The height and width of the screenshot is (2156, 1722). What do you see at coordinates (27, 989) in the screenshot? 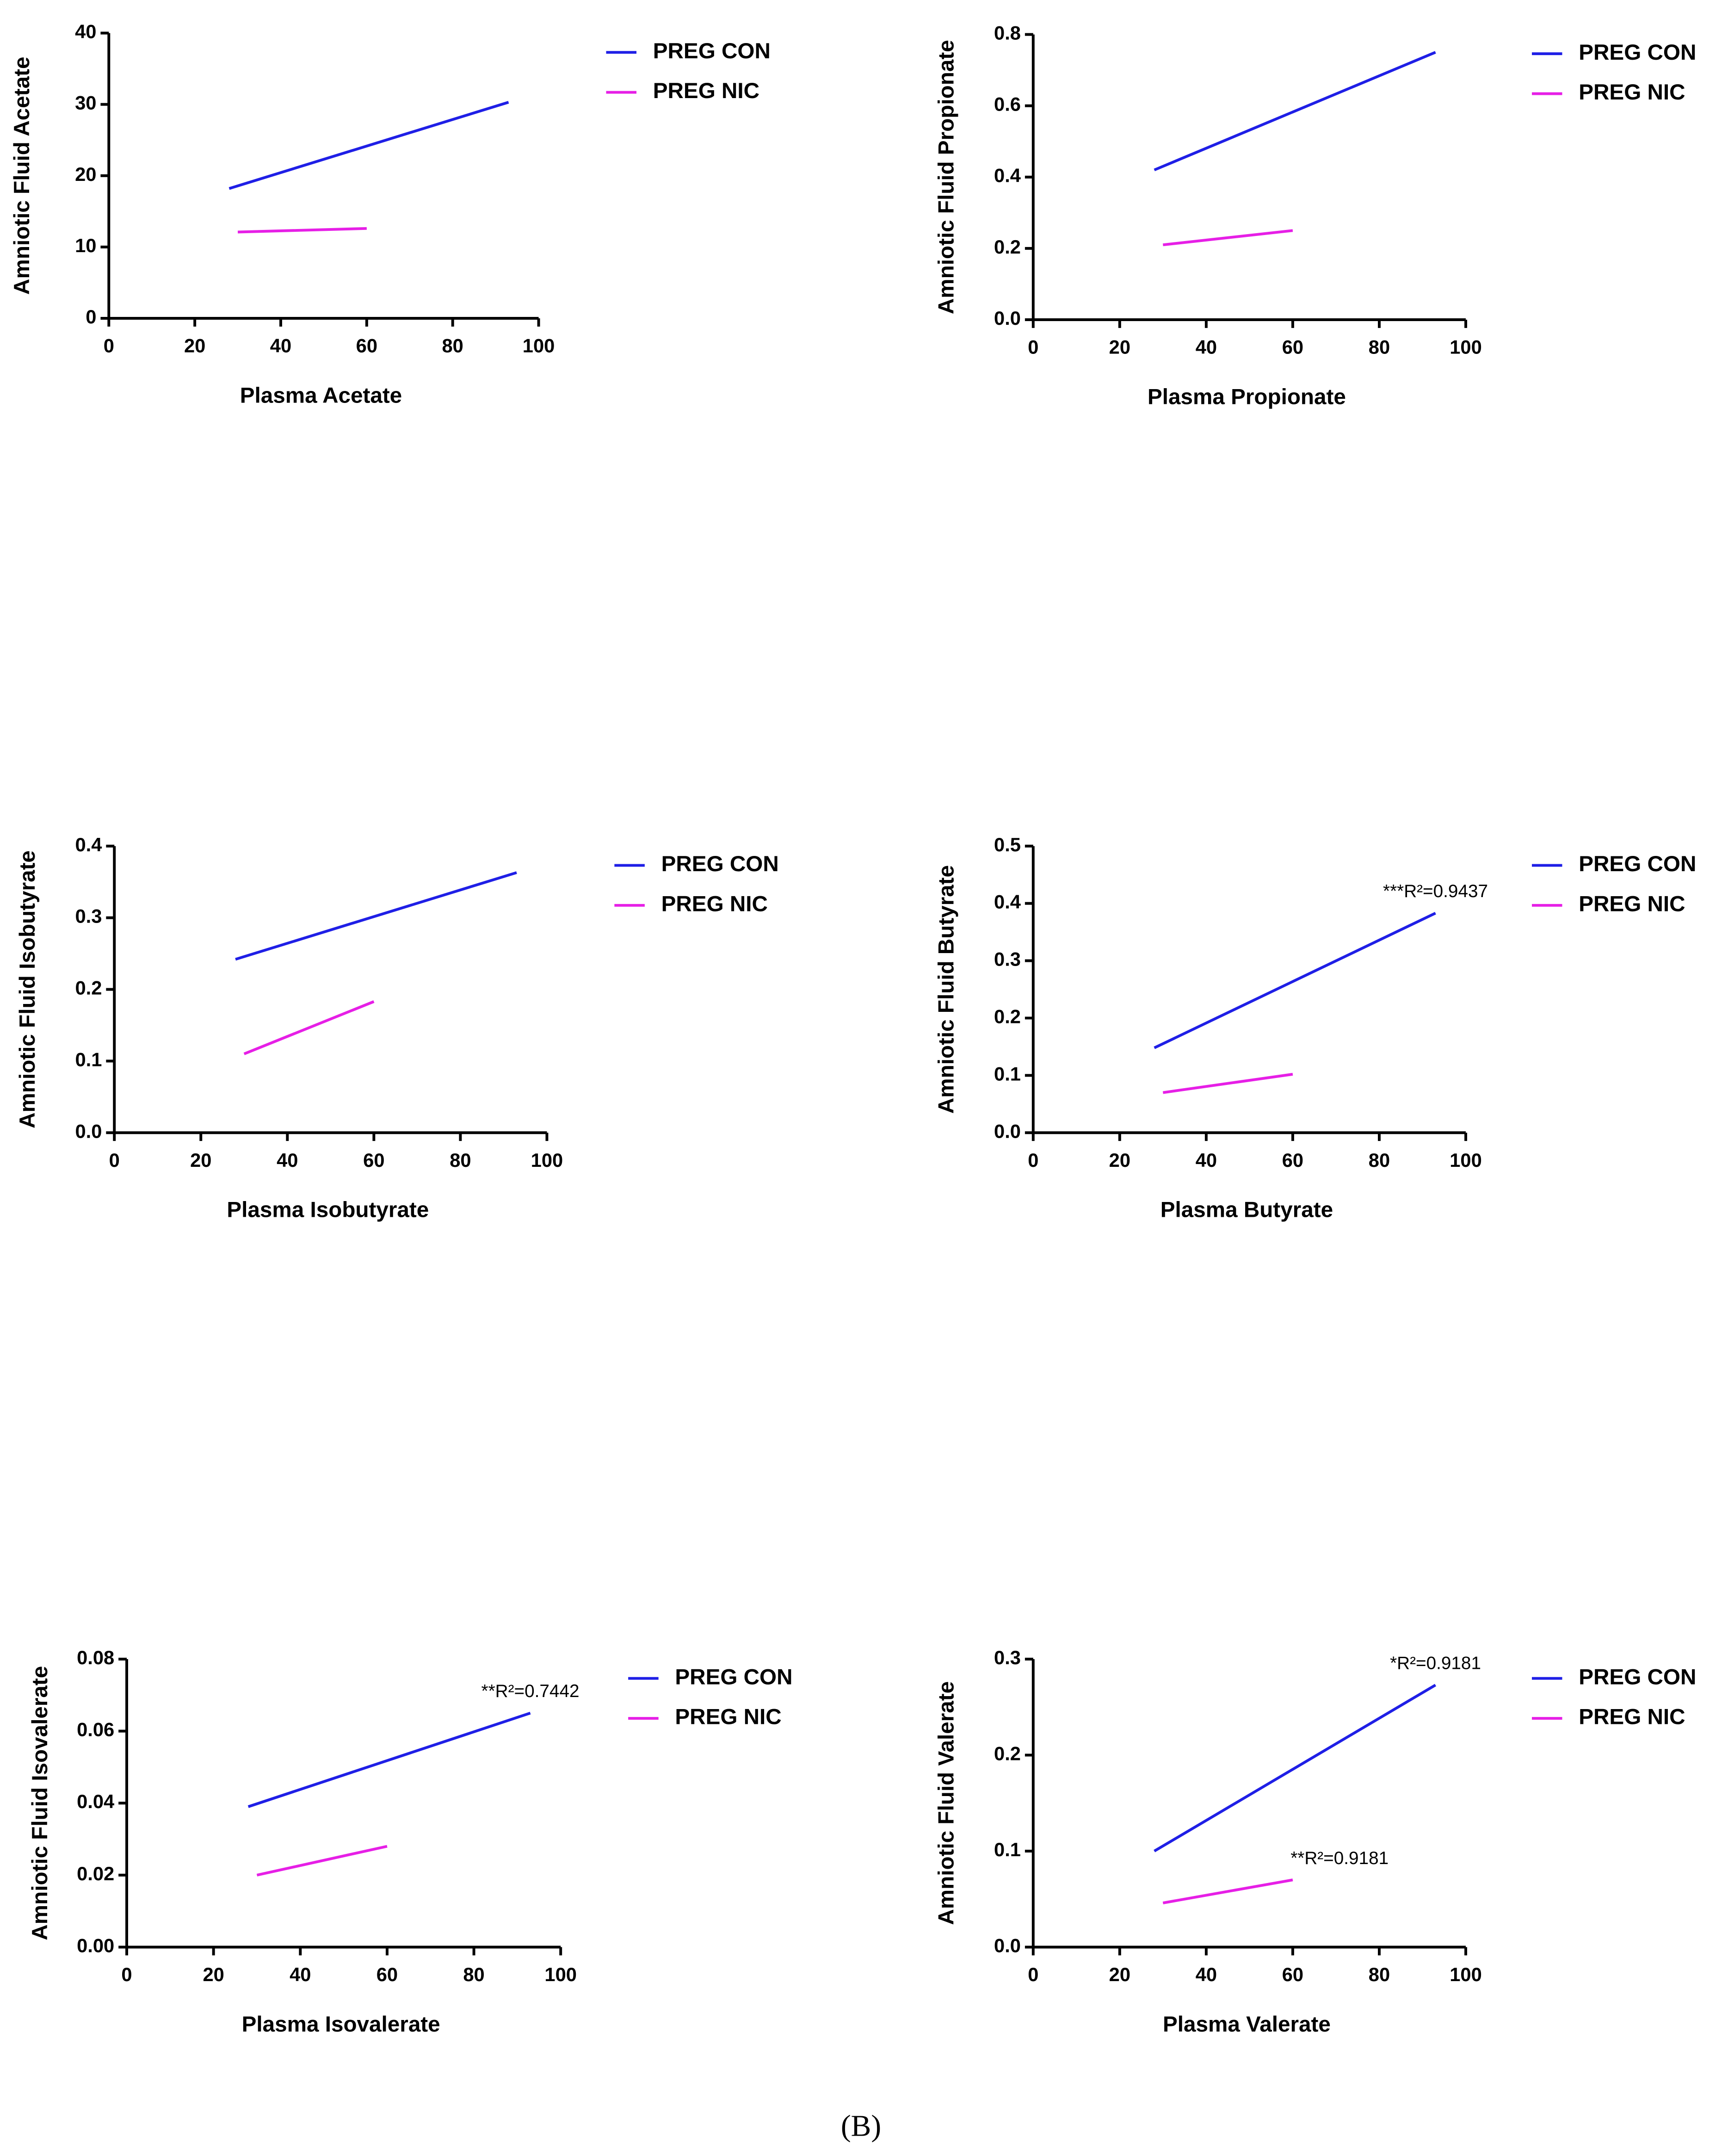
I see `y-axis-title: Amniotic Fluid Isobutyrate` at bounding box center [27, 989].